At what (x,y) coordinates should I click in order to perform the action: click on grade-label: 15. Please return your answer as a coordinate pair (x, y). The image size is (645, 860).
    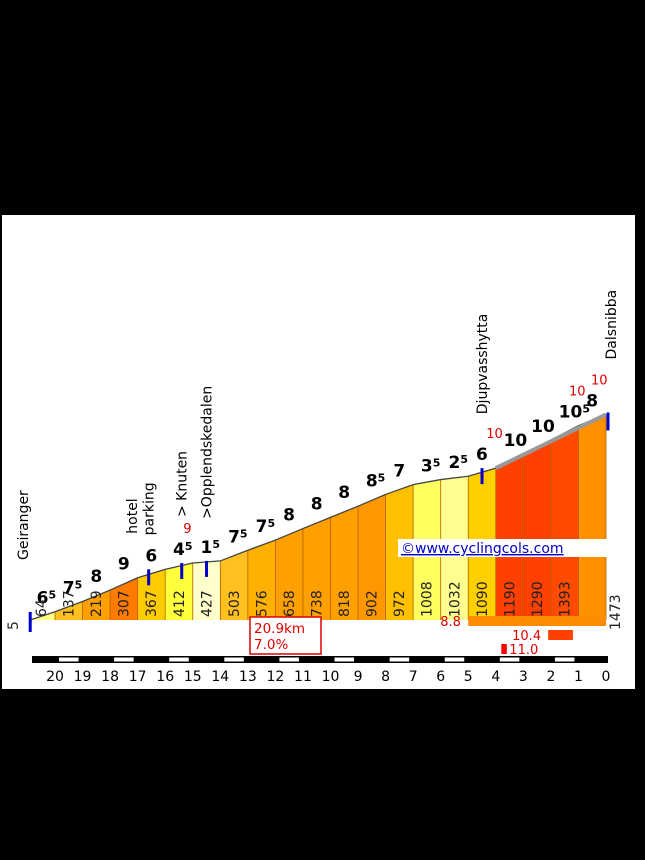
    Looking at the image, I should click on (211, 548).